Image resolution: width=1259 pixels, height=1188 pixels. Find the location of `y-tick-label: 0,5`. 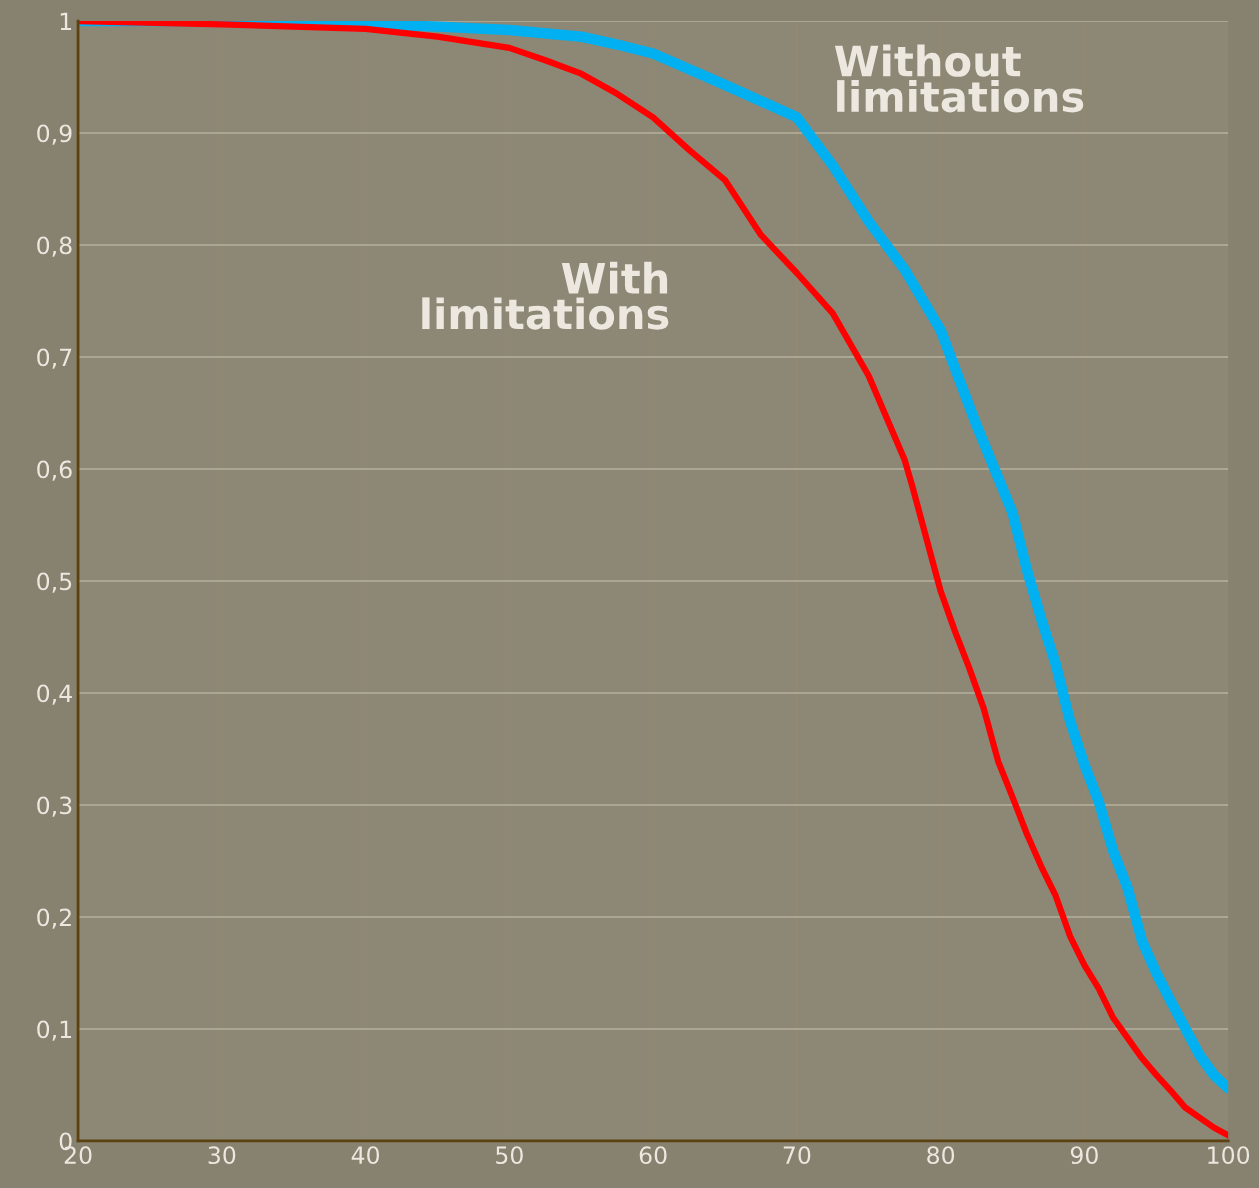

y-tick-label: 0,5 is located at coordinates (54, 582).